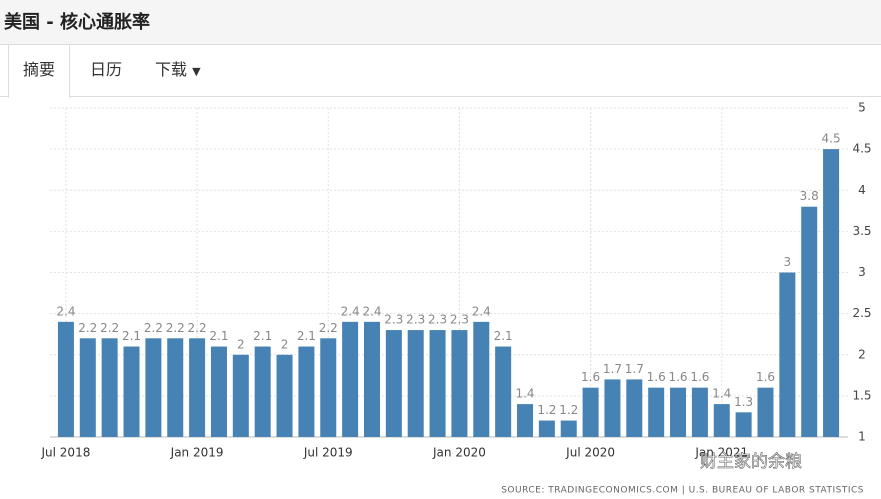 The height and width of the screenshot is (499, 881). I want to click on y-tick-label: 3, so click(862, 272).